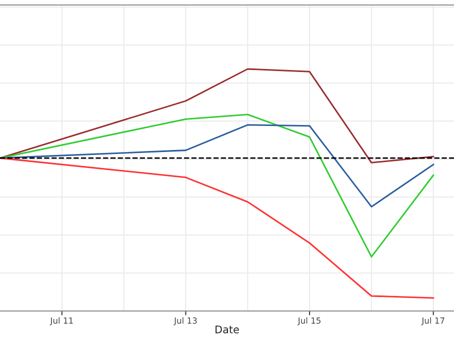  Describe the element at coordinates (61, 321) in the screenshot. I see `x-tick-label: Jul 11` at that location.